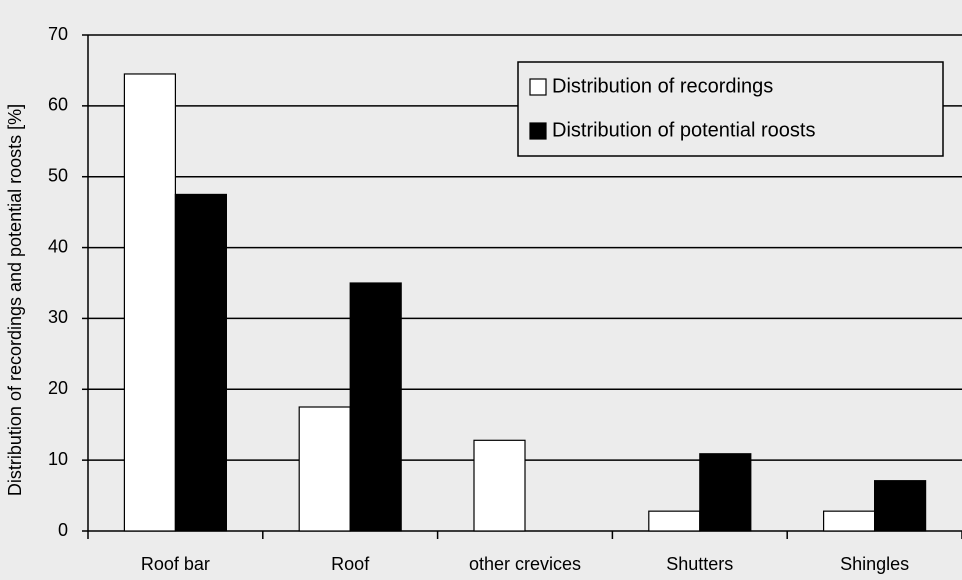 The width and height of the screenshot is (962, 580). I want to click on x-tick-label: Shutters, so click(699, 564).